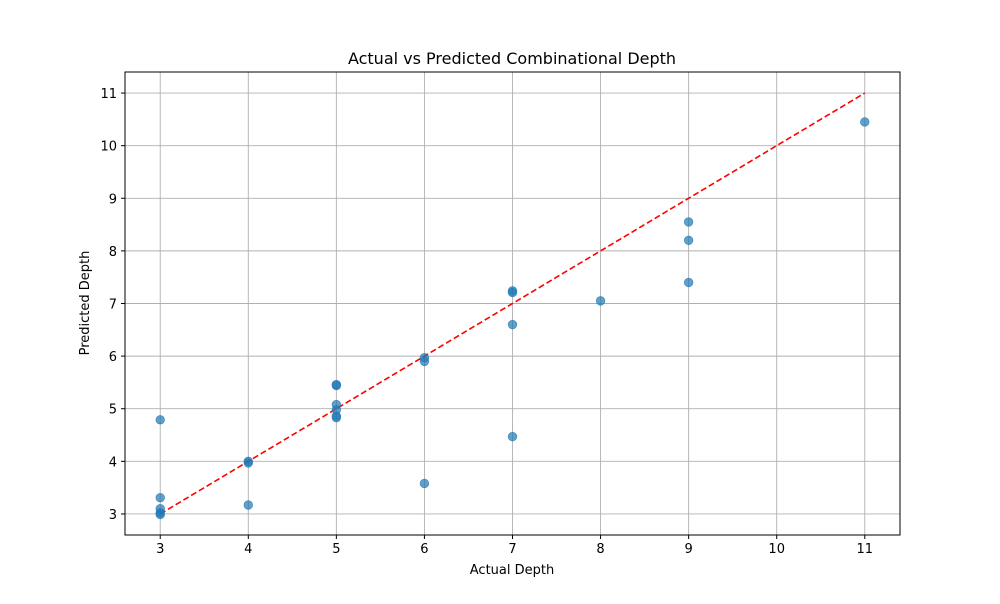 The image size is (1000, 604). What do you see at coordinates (85, 303) in the screenshot?
I see `y-axis-label: Predicted Depth` at bounding box center [85, 303].